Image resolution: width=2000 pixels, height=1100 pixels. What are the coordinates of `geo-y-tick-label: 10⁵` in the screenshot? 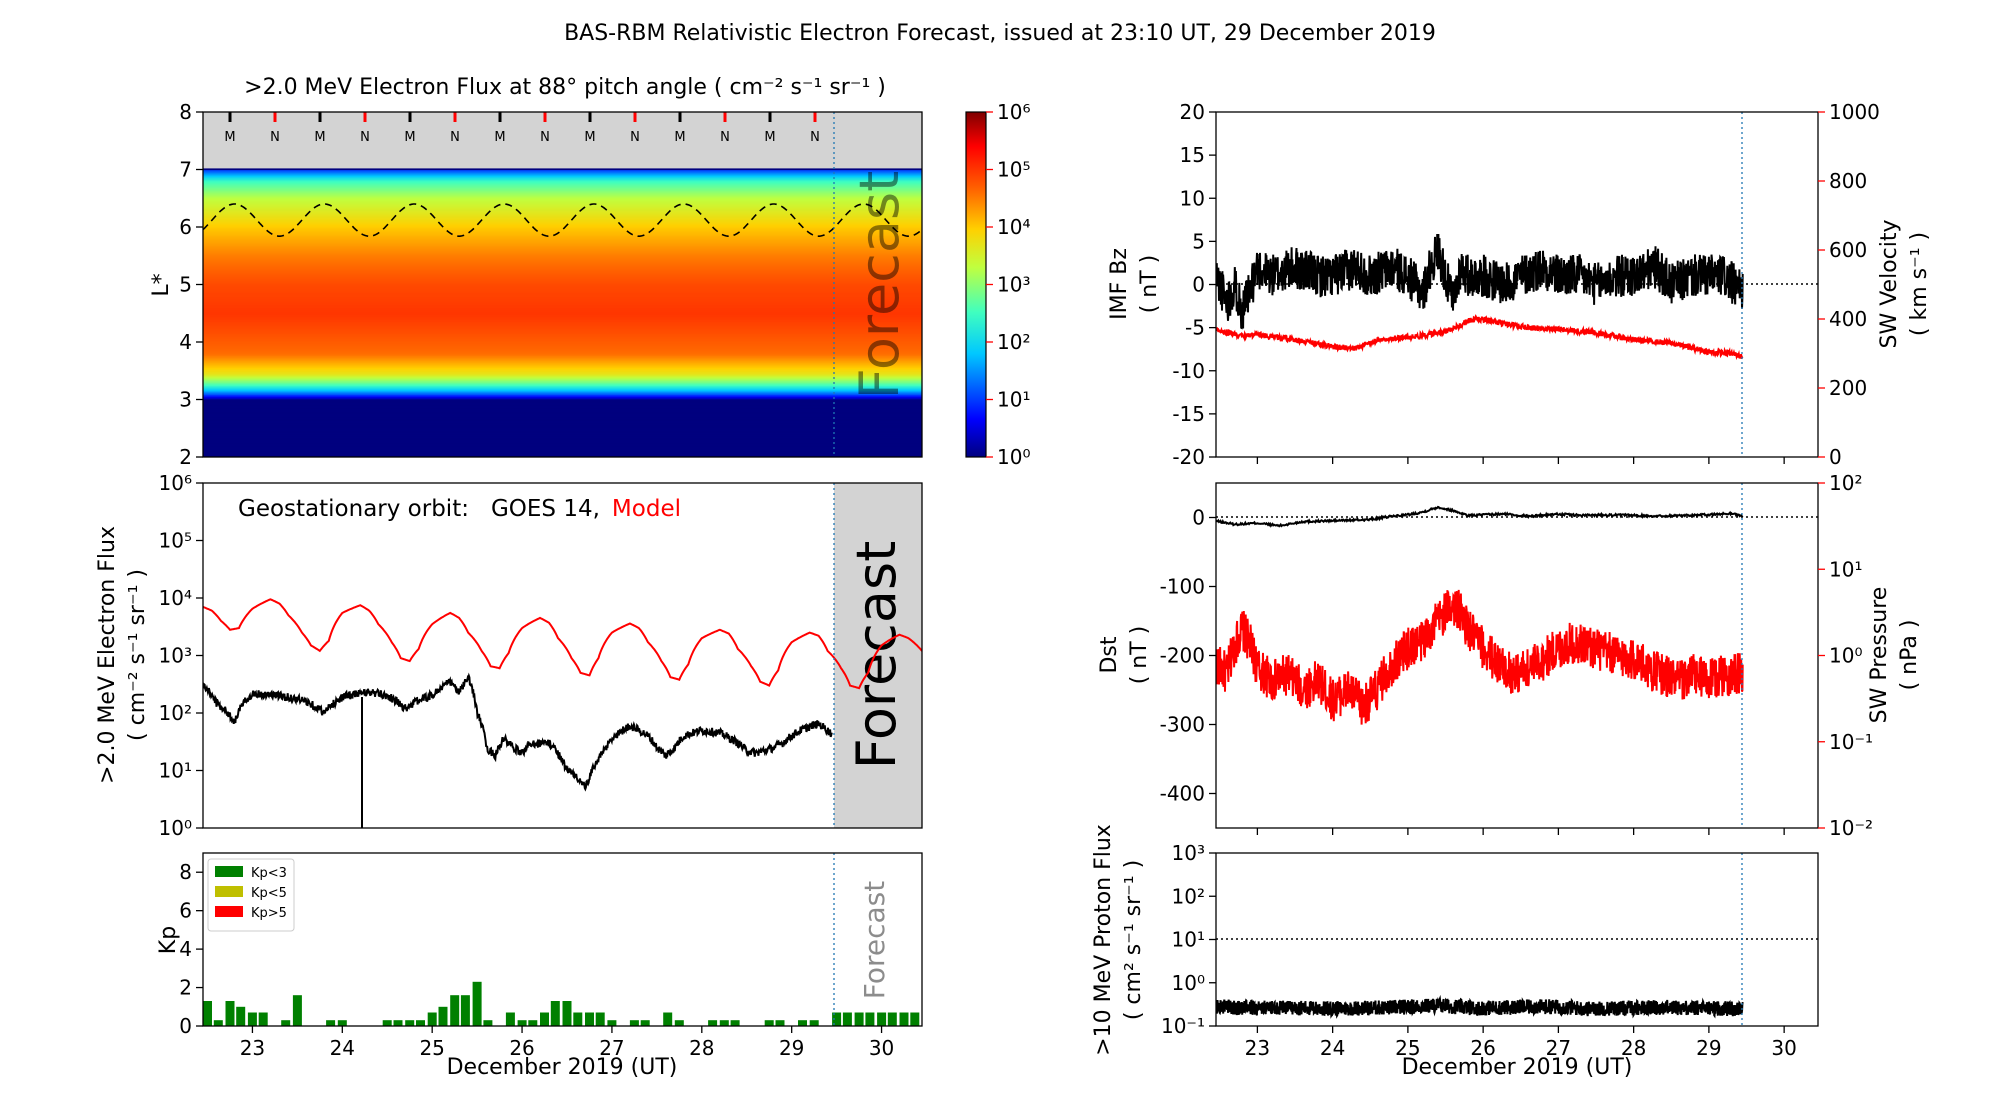 It's located at (175, 541).